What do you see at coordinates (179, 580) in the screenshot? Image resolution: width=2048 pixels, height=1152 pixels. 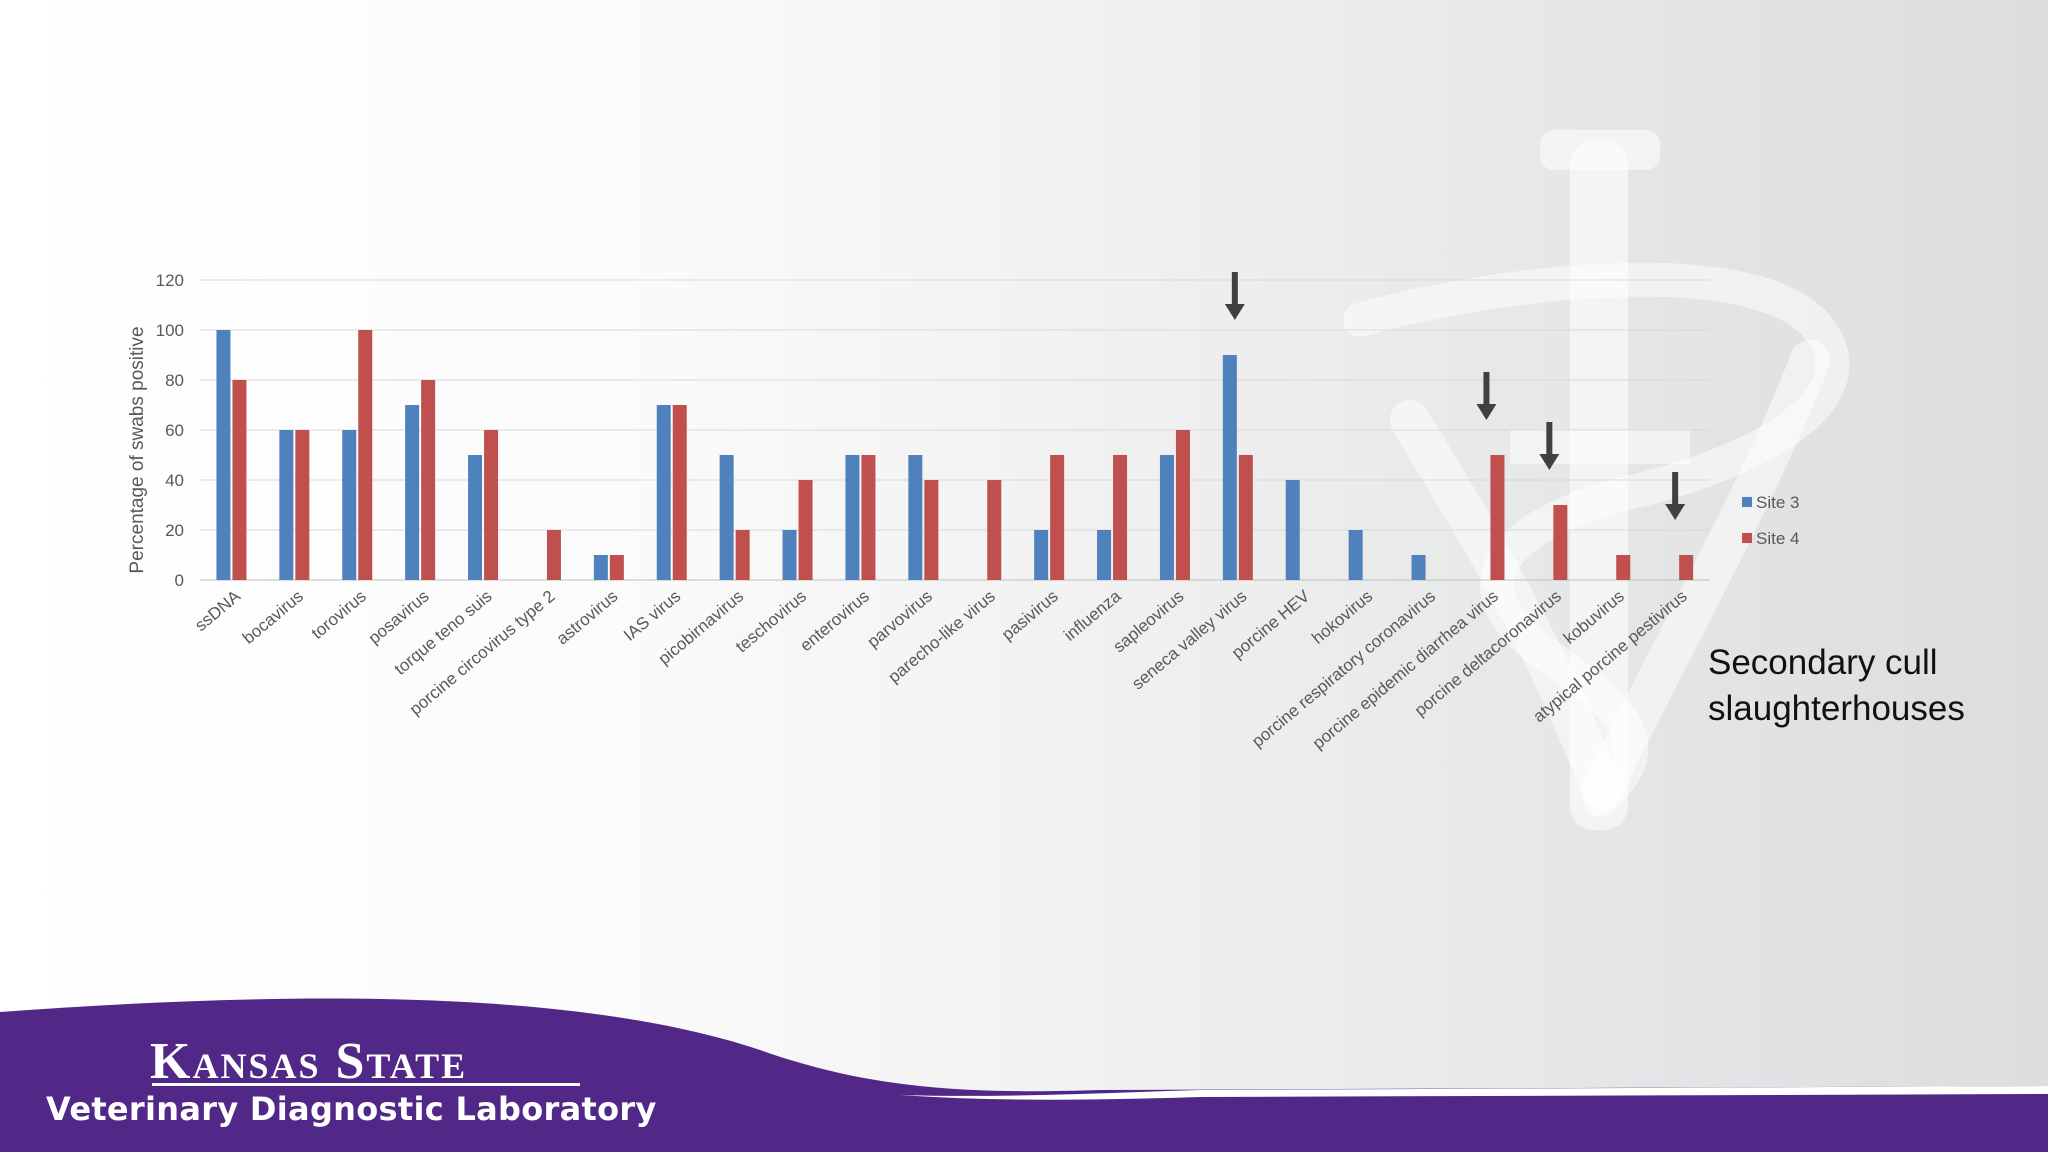 I see `y-tick-label: 0` at bounding box center [179, 580].